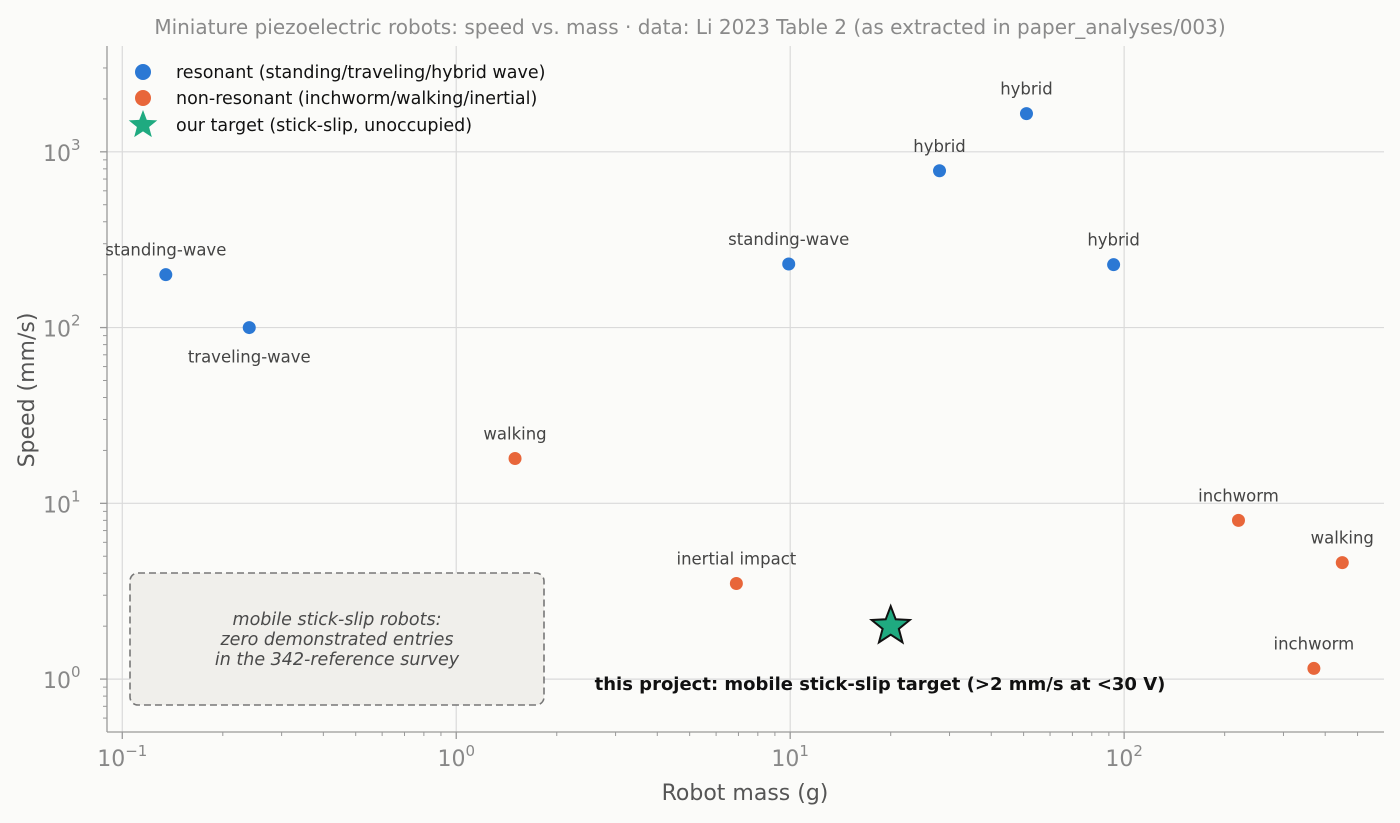 The width and height of the screenshot is (1400, 823). I want to click on x-tick-label: 10⁰, so click(456, 757).